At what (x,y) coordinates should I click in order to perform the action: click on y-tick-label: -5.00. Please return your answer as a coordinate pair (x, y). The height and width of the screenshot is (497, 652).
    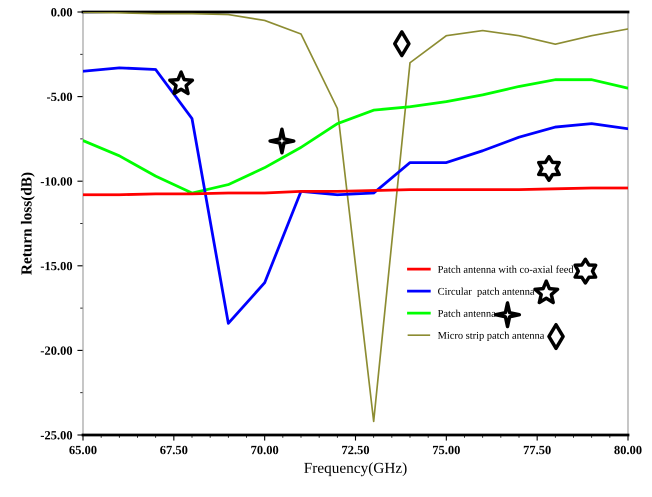
    Looking at the image, I should click on (59, 97).